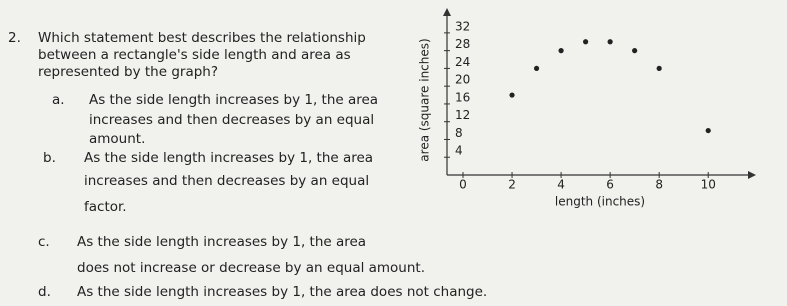 Image resolution: width=787 pixels, height=306 pixels. What do you see at coordinates (659, 185) in the screenshot?
I see `x-tick-label: 8` at bounding box center [659, 185].